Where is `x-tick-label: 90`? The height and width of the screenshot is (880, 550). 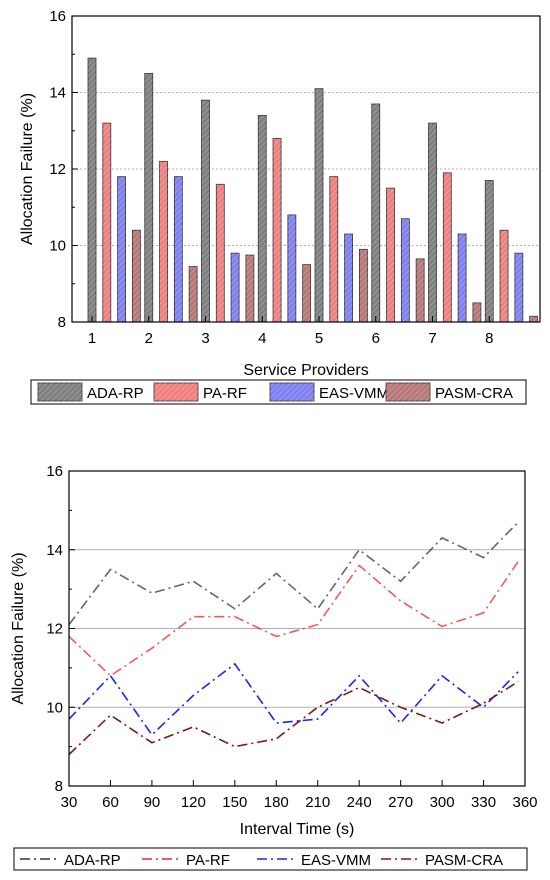
x-tick-label: 90 is located at coordinates (152, 802).